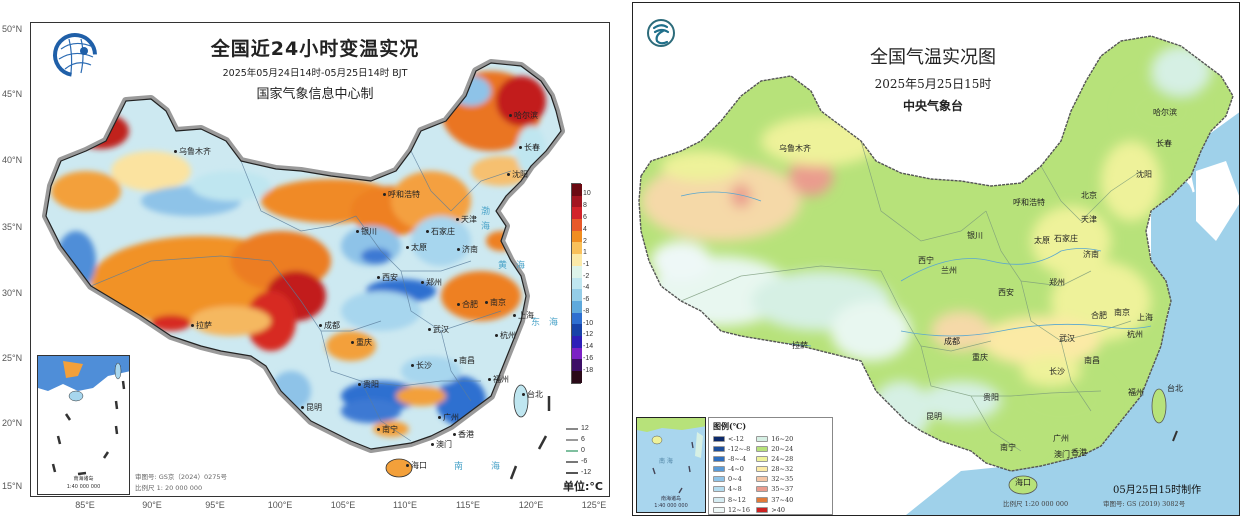 This screenshot has height=518, width=1242. What do you see at coordinates (12, 160) in the screenshot?
I see `lat-label-40: 40°N` at bounding box center [12, 160].